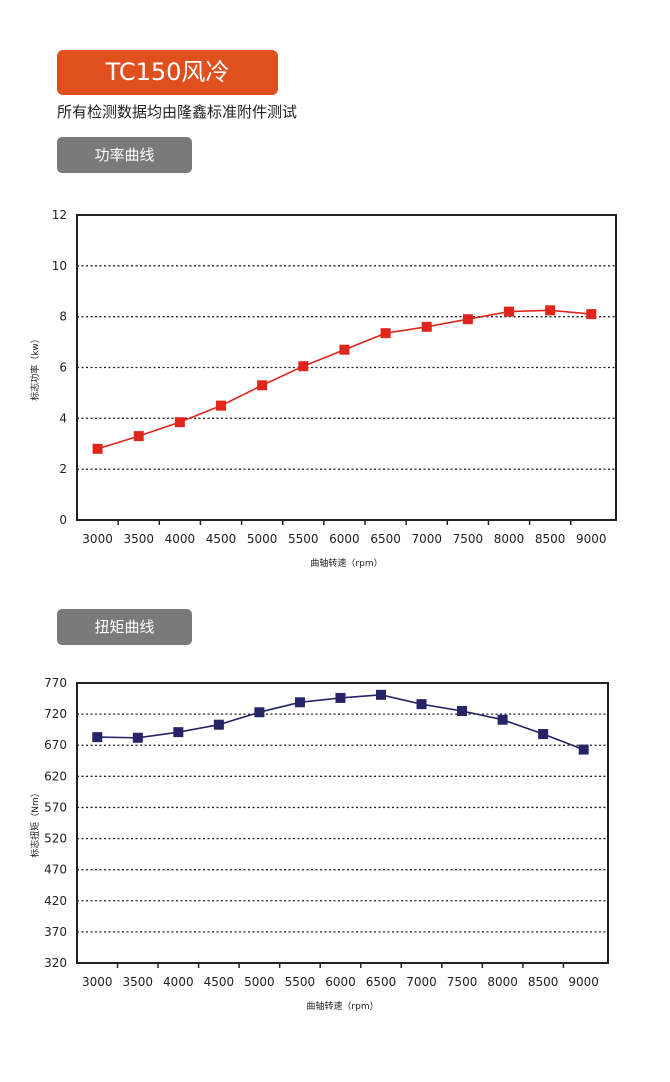 This screenshot has width=670, height=1082. I want to click on y-tick-label: 4, so click(63, 418).